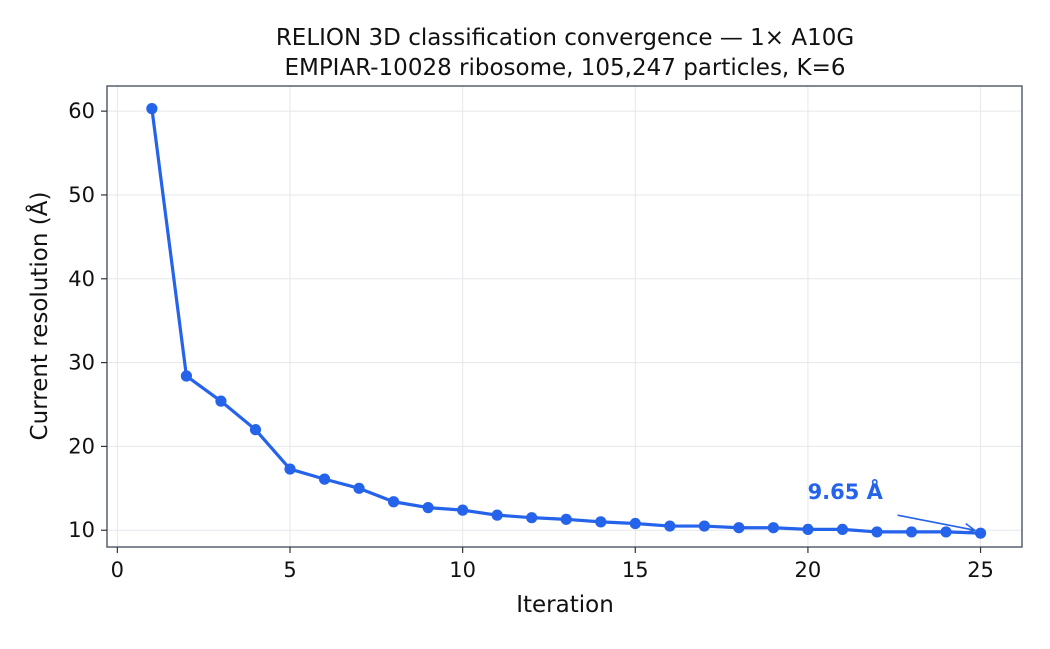 Image resolution: width=1050 pixels, height=649 pixels. I want to click on x-tick-label: 20, so click(808, 570).